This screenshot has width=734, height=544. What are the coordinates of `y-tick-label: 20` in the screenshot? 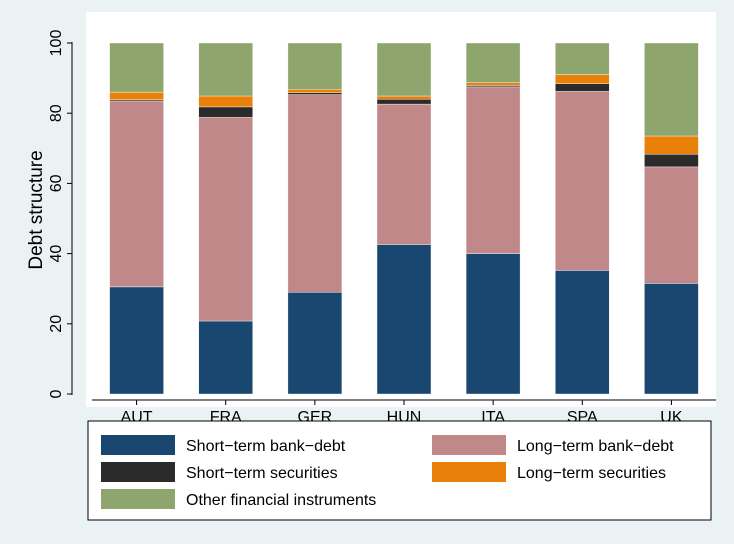 It's located at (56, 324).